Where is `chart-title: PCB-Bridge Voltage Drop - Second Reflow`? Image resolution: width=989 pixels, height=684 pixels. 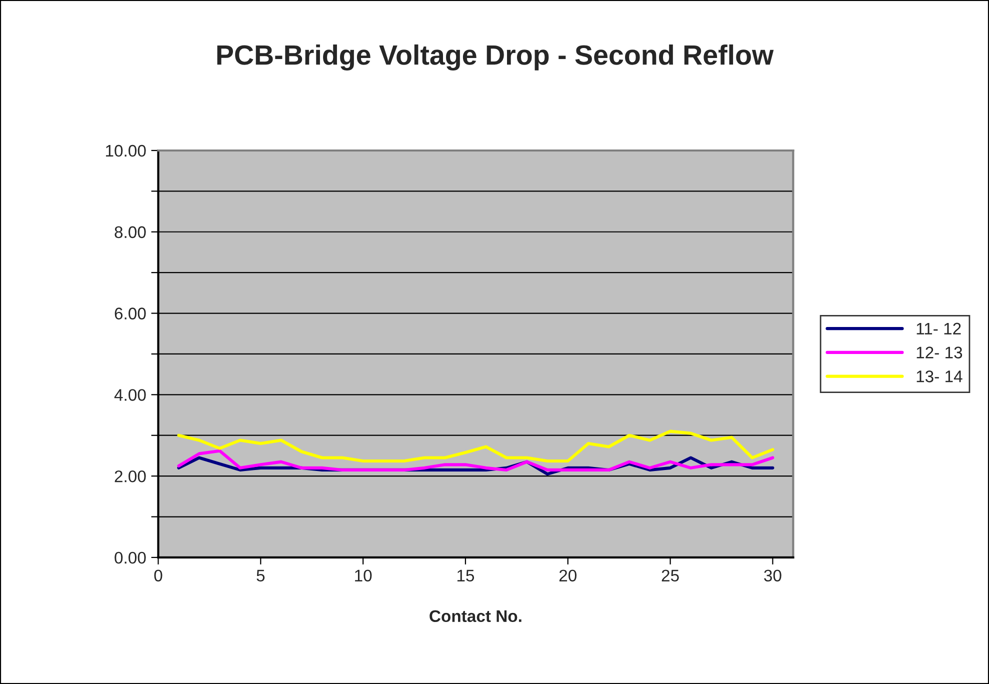
chart-title: PCB-Bridge Voltage Drop - Second Reflow is located at coordinates (495, 57).